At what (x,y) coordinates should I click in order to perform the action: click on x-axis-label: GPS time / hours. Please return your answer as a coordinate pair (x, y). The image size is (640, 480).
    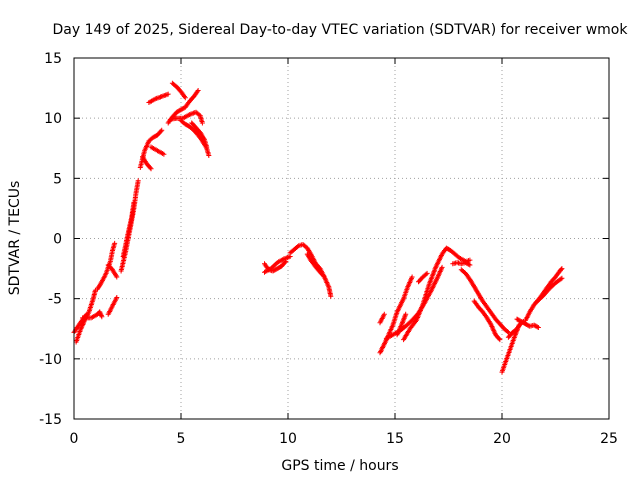
    Looking at the image, I should click on (339, 466).